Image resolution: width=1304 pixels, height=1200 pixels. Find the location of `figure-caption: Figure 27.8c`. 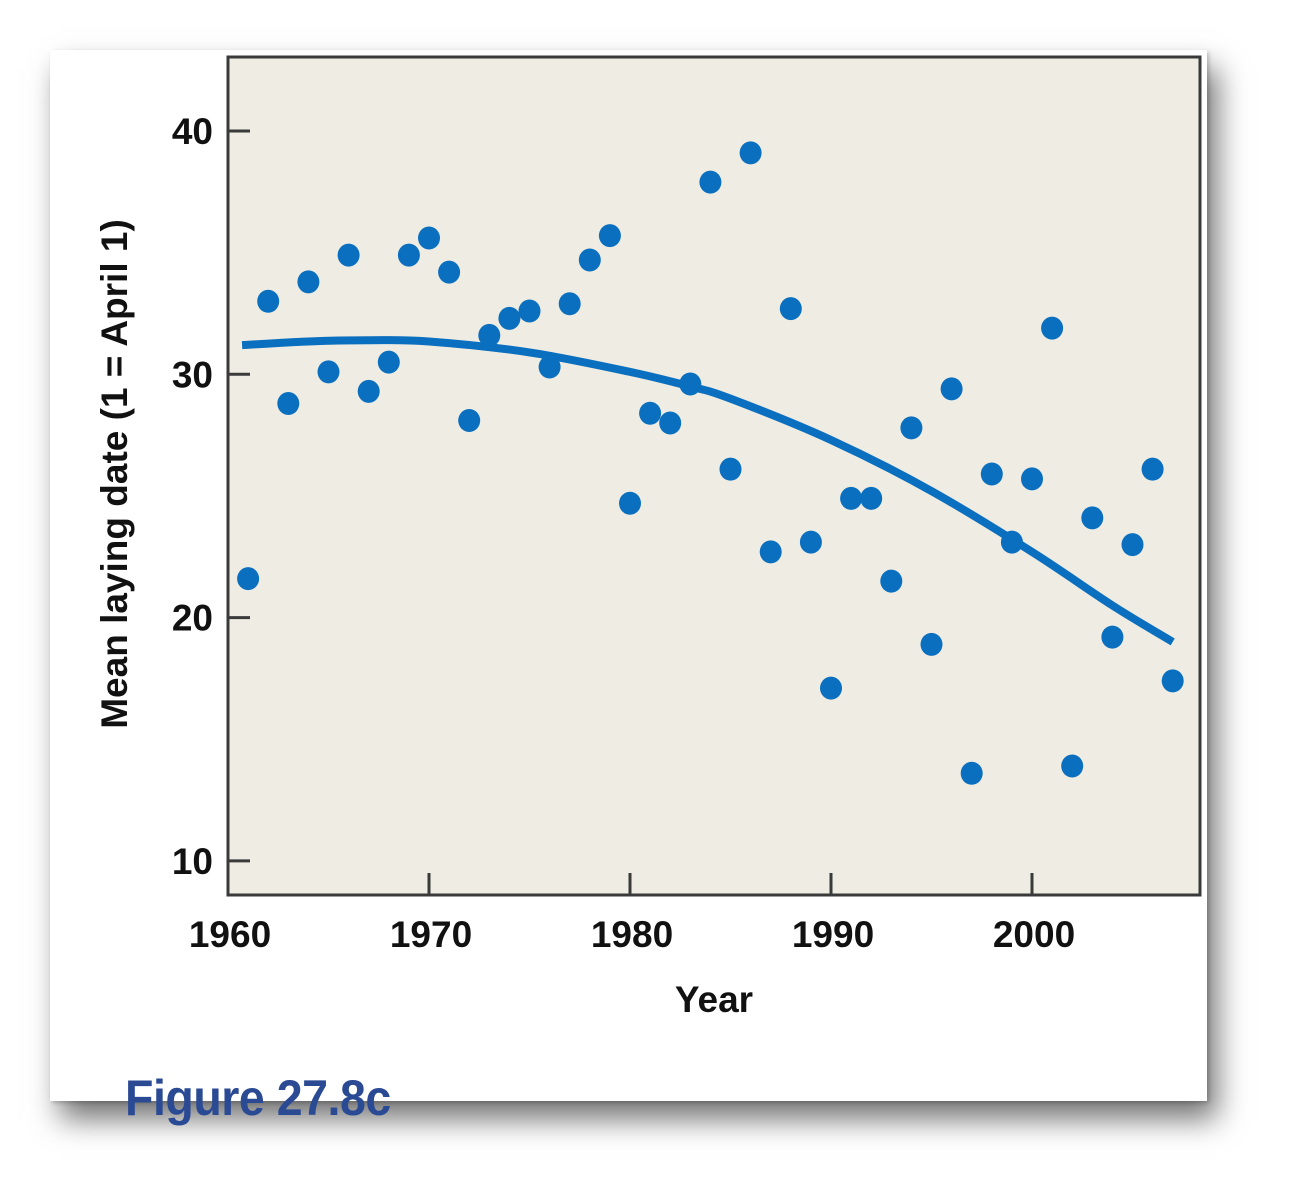

figure-caption: Figure 27.8c is located at coordinates (258, 1098).